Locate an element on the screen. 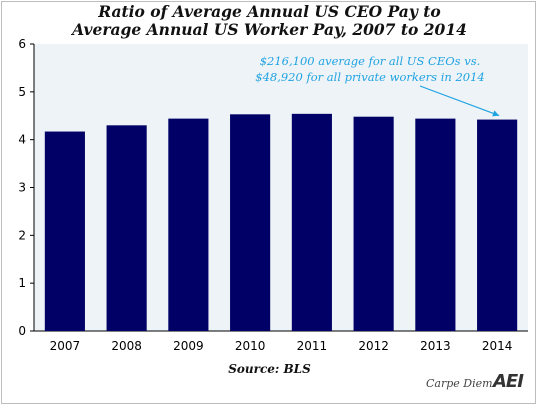 The width and height of the screenshot is (539, 407). bar-2012 is located at coordinates (373, 223).